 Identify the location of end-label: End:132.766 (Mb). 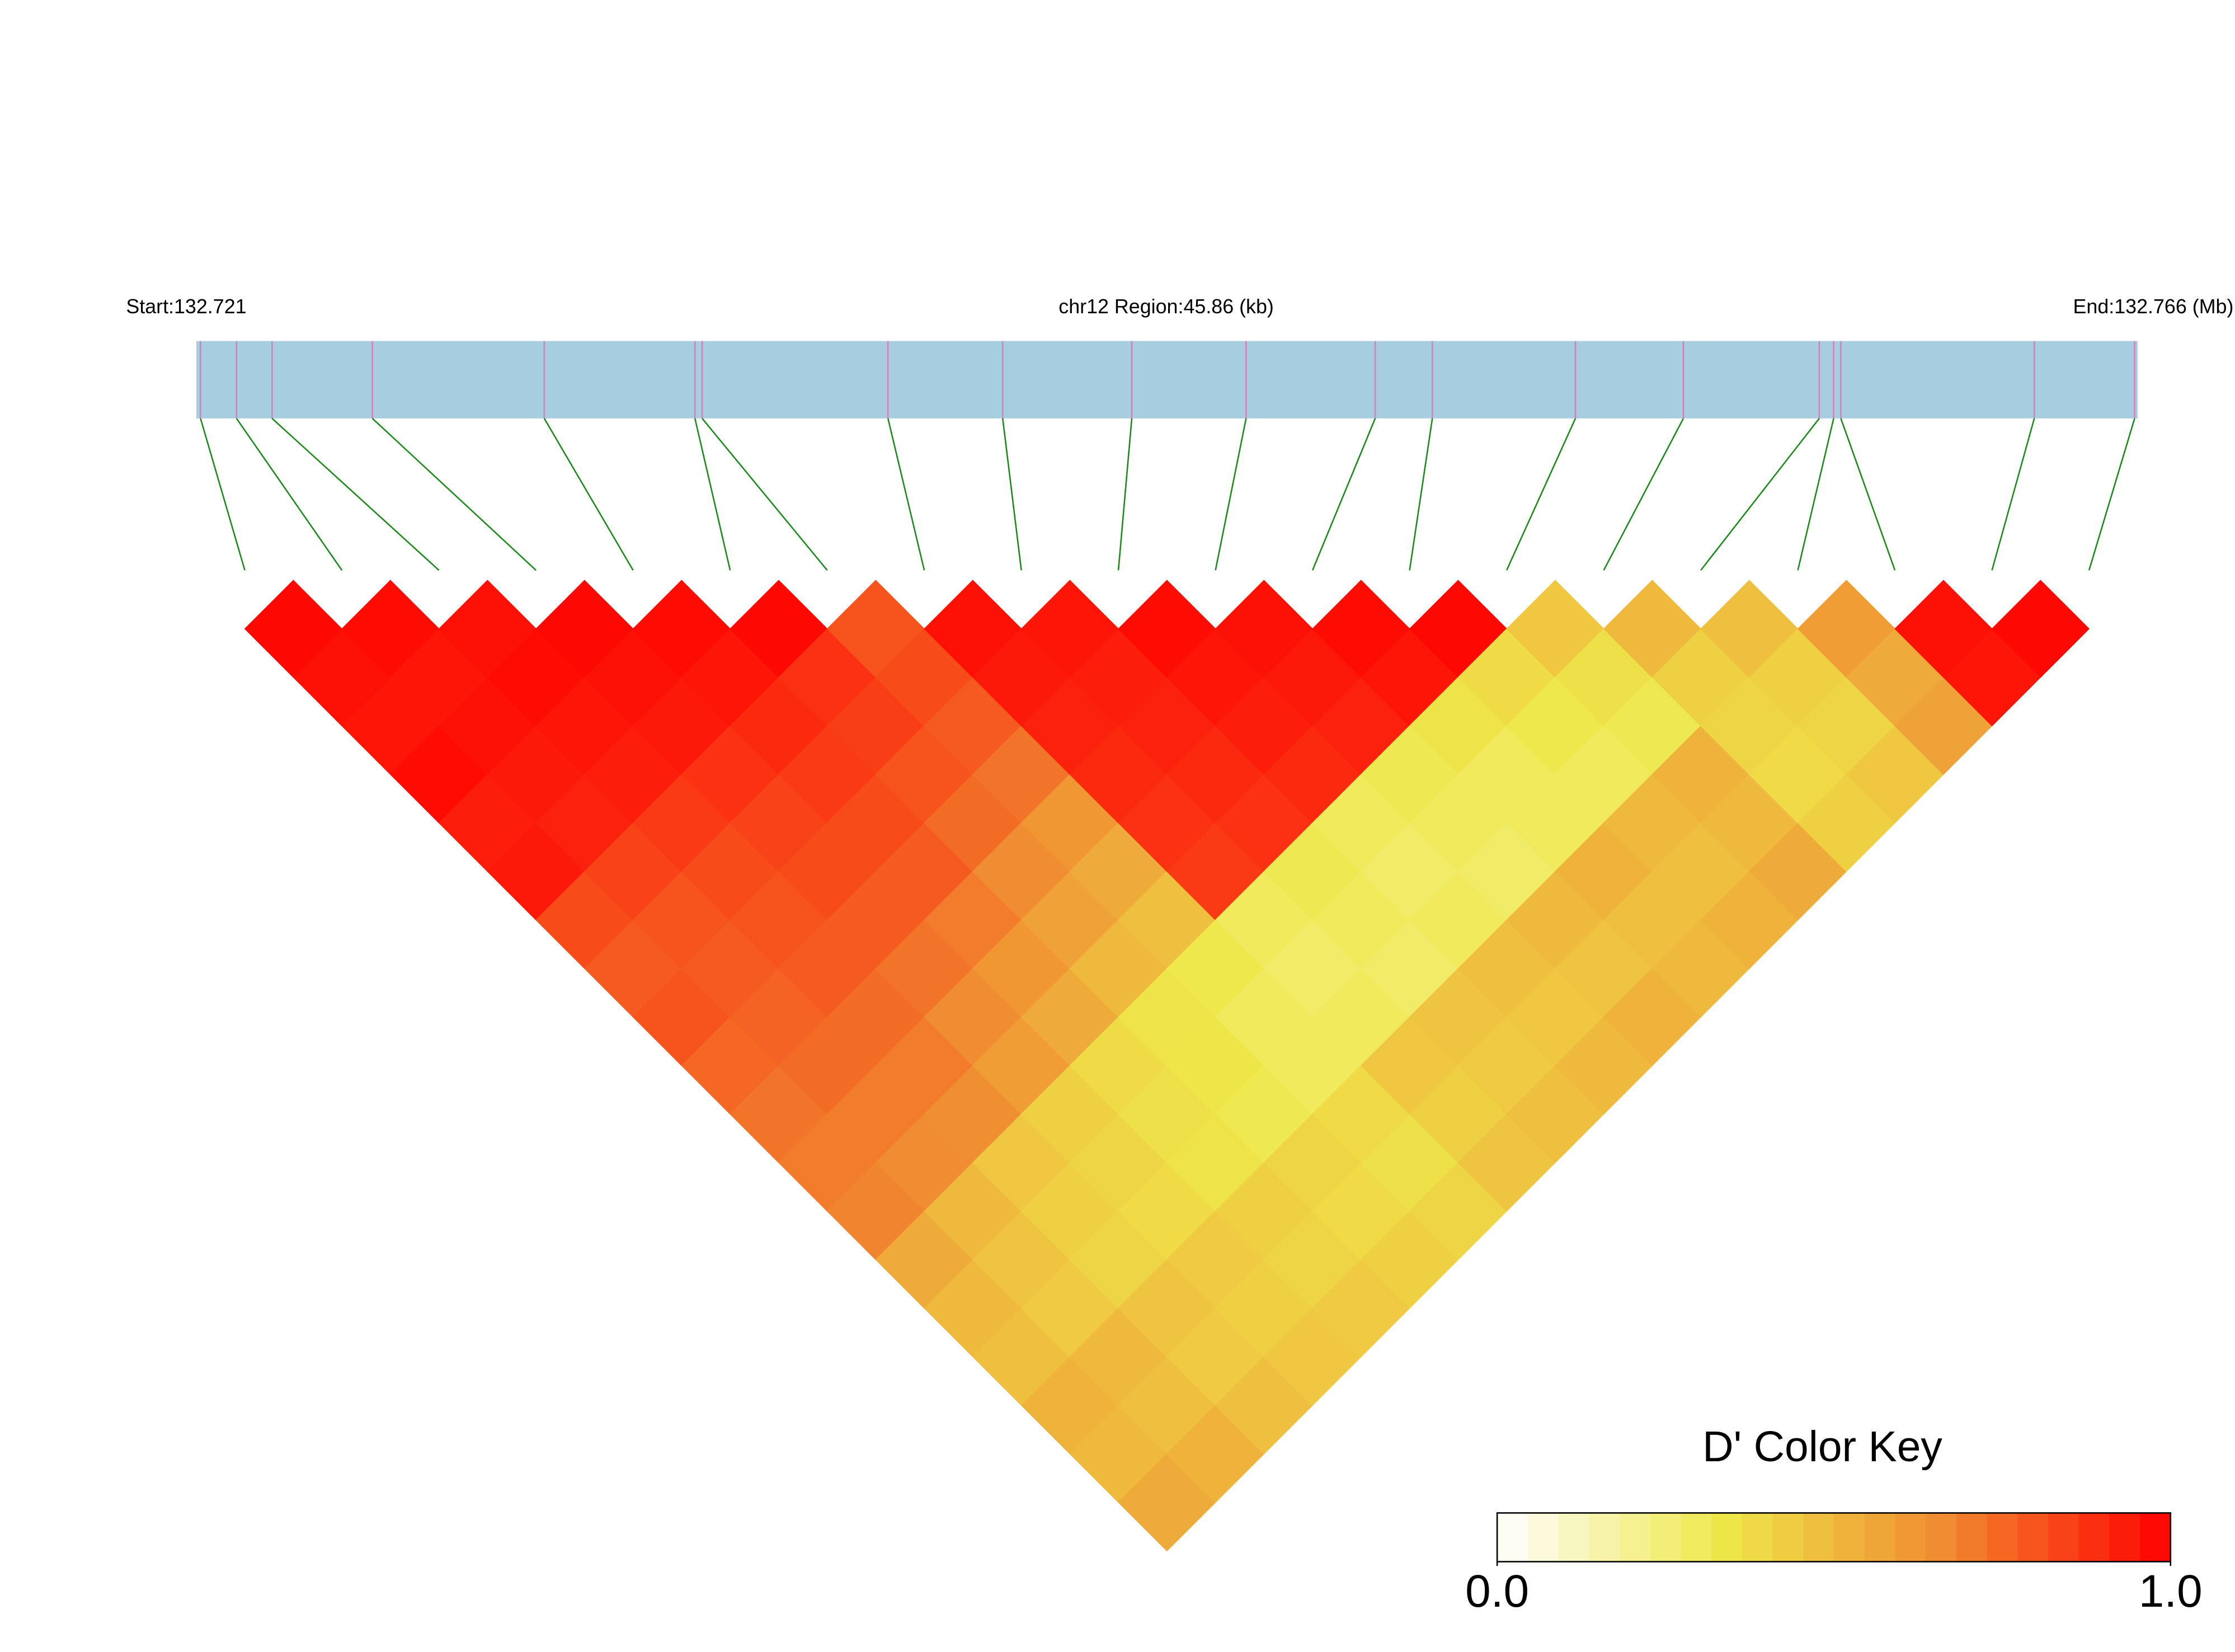
(2153, 306).